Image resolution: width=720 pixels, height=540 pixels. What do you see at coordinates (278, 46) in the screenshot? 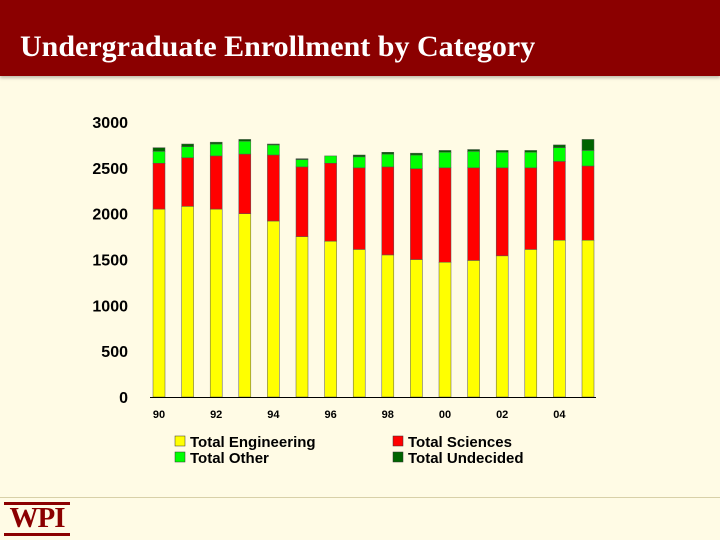
I see `slide-title: Undergraduate Enrollment by Category` at bounding box center [278, 46].